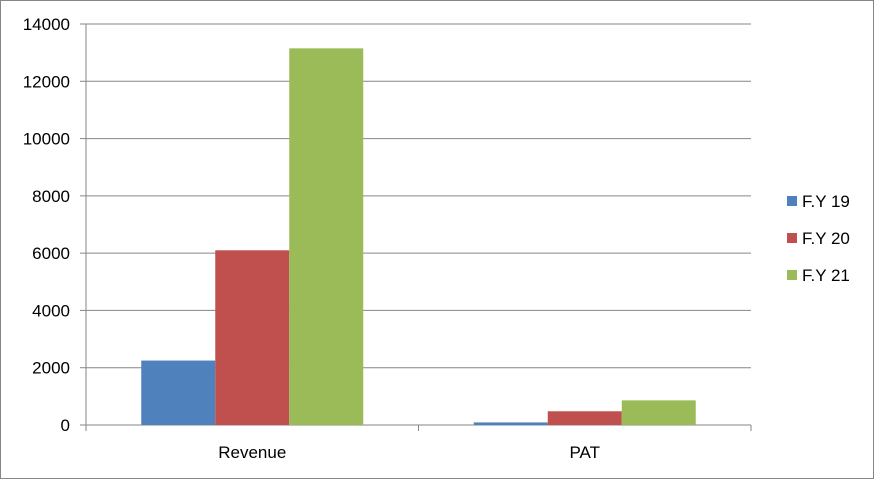 The height and width of the screenshot is (479, 874). What do you see at coordinates (65, 425) in the screenshot?
I see `y-tick-label: 0` at bounding box center [65, 425].